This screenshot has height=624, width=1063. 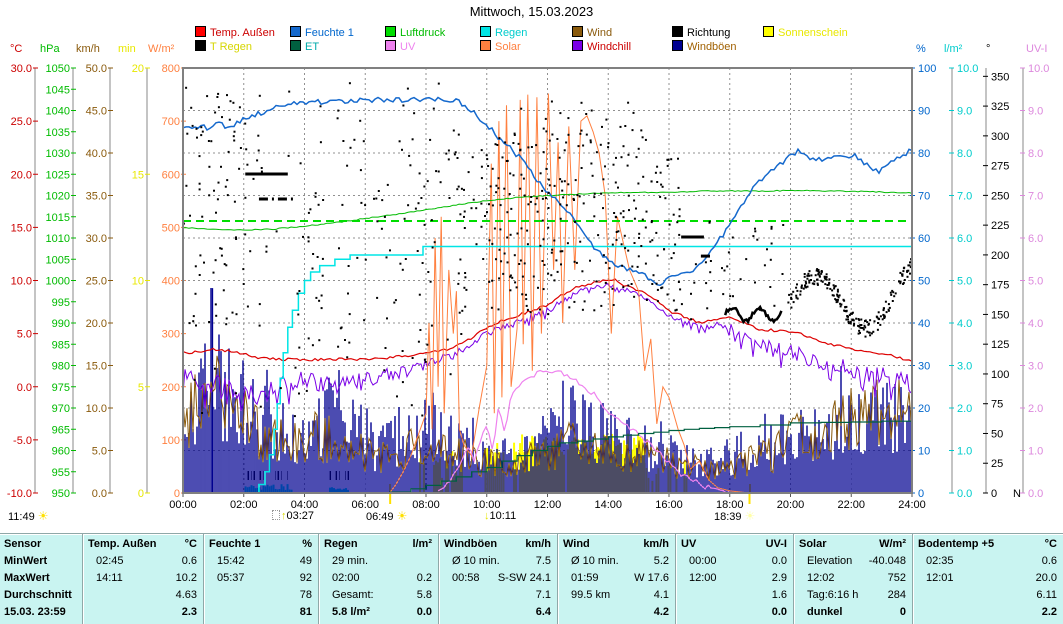 I want to click on axis-tick-label: 3.0, so click(x=1035, y=367).